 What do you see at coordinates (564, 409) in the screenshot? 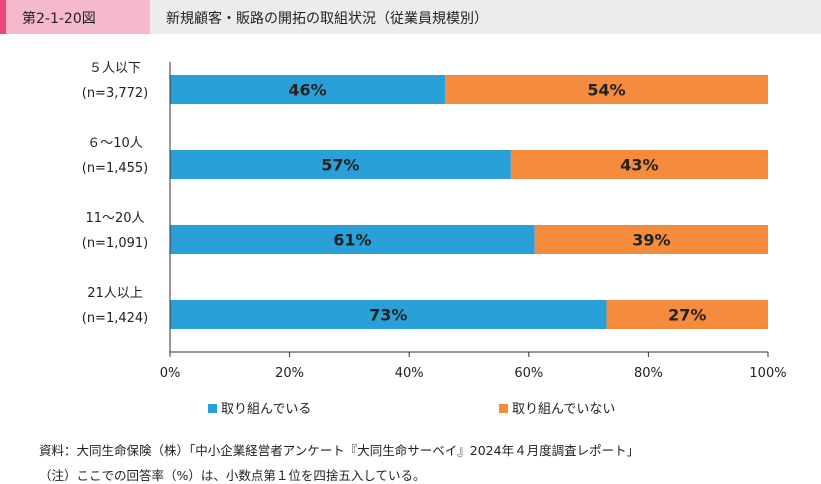
I see `legend-label-not-engaged: 取り組んでいない` at bounding box center [564, 409].